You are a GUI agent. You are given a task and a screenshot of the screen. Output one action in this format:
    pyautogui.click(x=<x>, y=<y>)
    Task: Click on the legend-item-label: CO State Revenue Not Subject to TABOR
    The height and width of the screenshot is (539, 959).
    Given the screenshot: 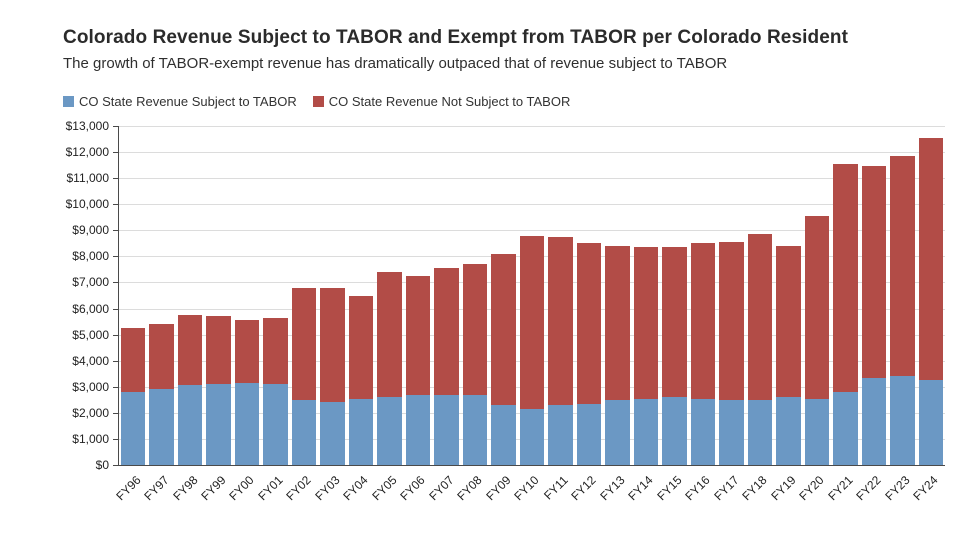 What is the action you would take?
    pyautogui.click(x=449, y=101)
    